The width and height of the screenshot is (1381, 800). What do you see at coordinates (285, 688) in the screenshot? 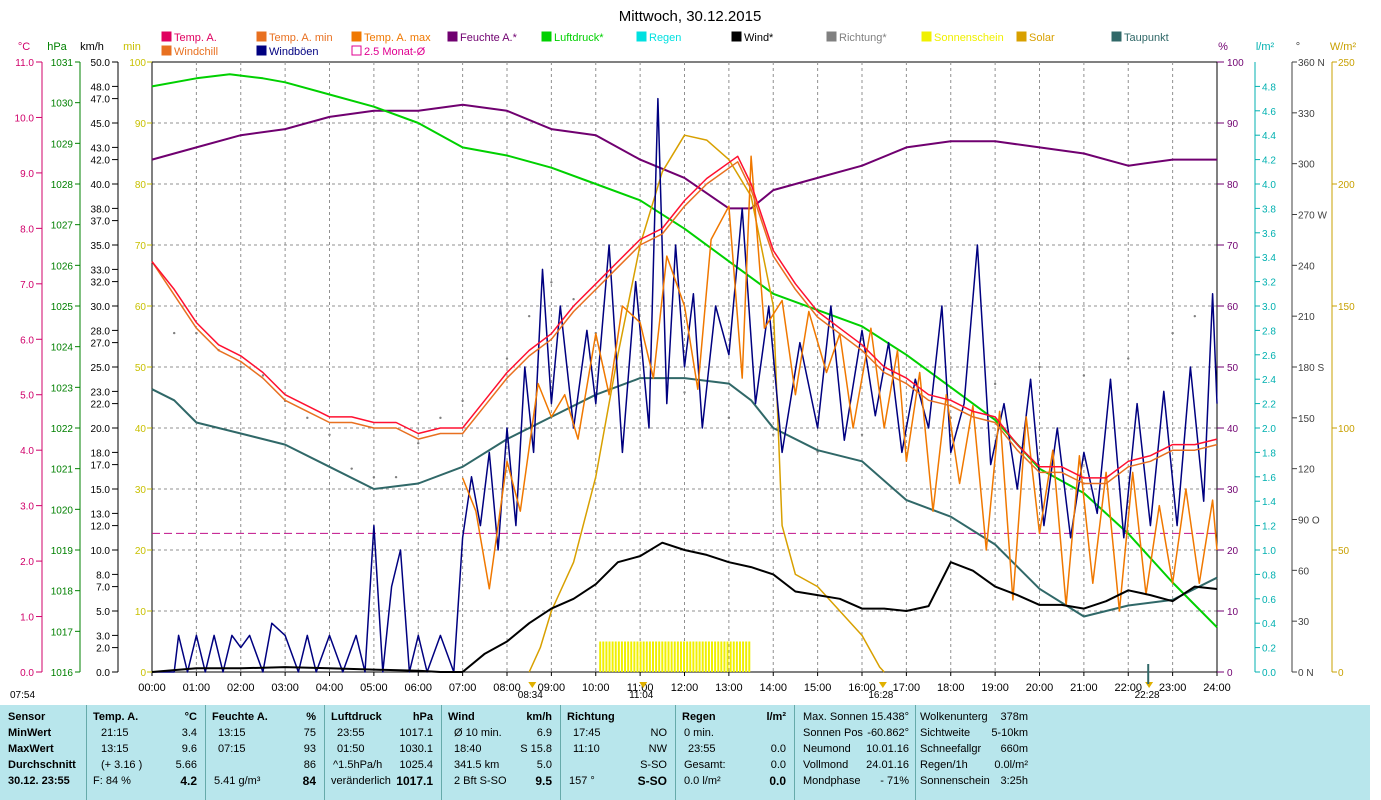
I see `time-tick-label: 03:00` at bounding box center [285, 688].